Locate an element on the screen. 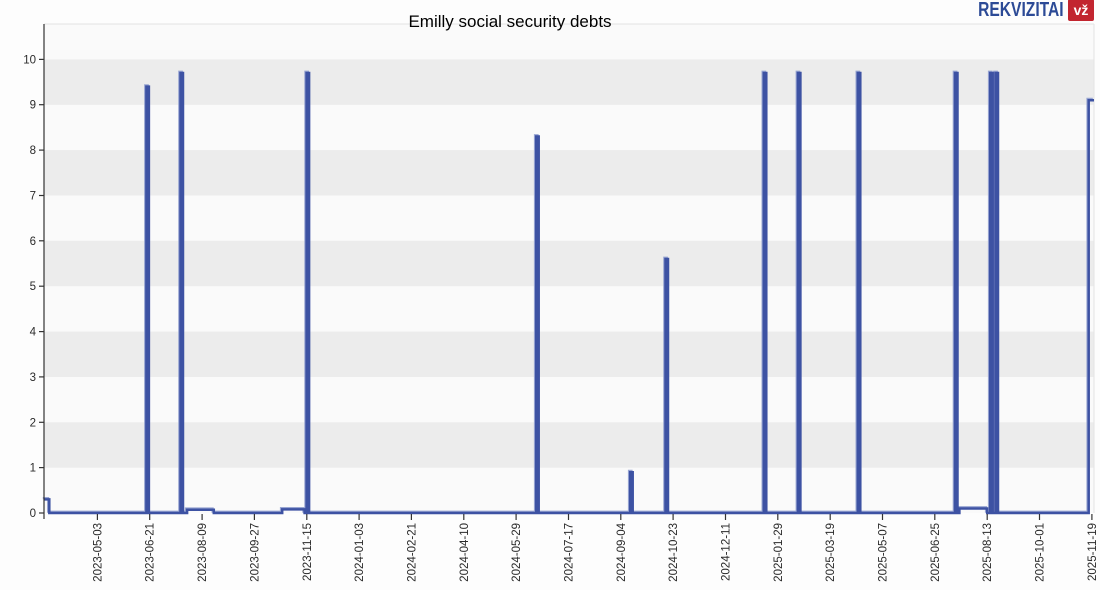 This screenshot has height=590, width=1100. chart-title: Emilly social security debts is located at coordinates (510, 21).